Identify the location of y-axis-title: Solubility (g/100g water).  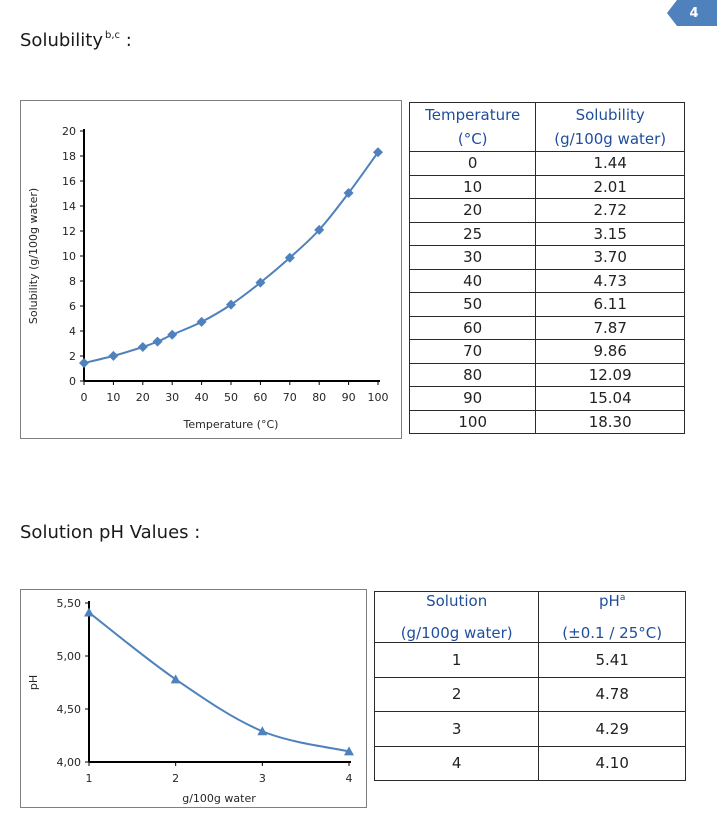
(33, 256).